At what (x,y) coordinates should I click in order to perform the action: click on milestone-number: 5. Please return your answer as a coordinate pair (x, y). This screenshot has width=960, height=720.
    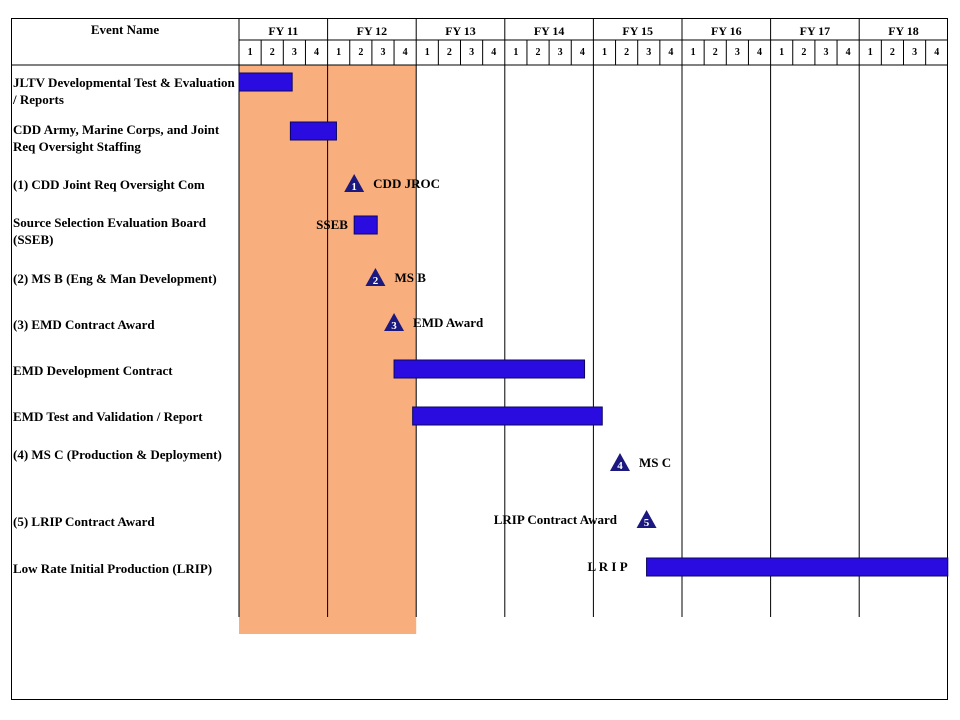
    Looking at the image, I should click on (647, 523).